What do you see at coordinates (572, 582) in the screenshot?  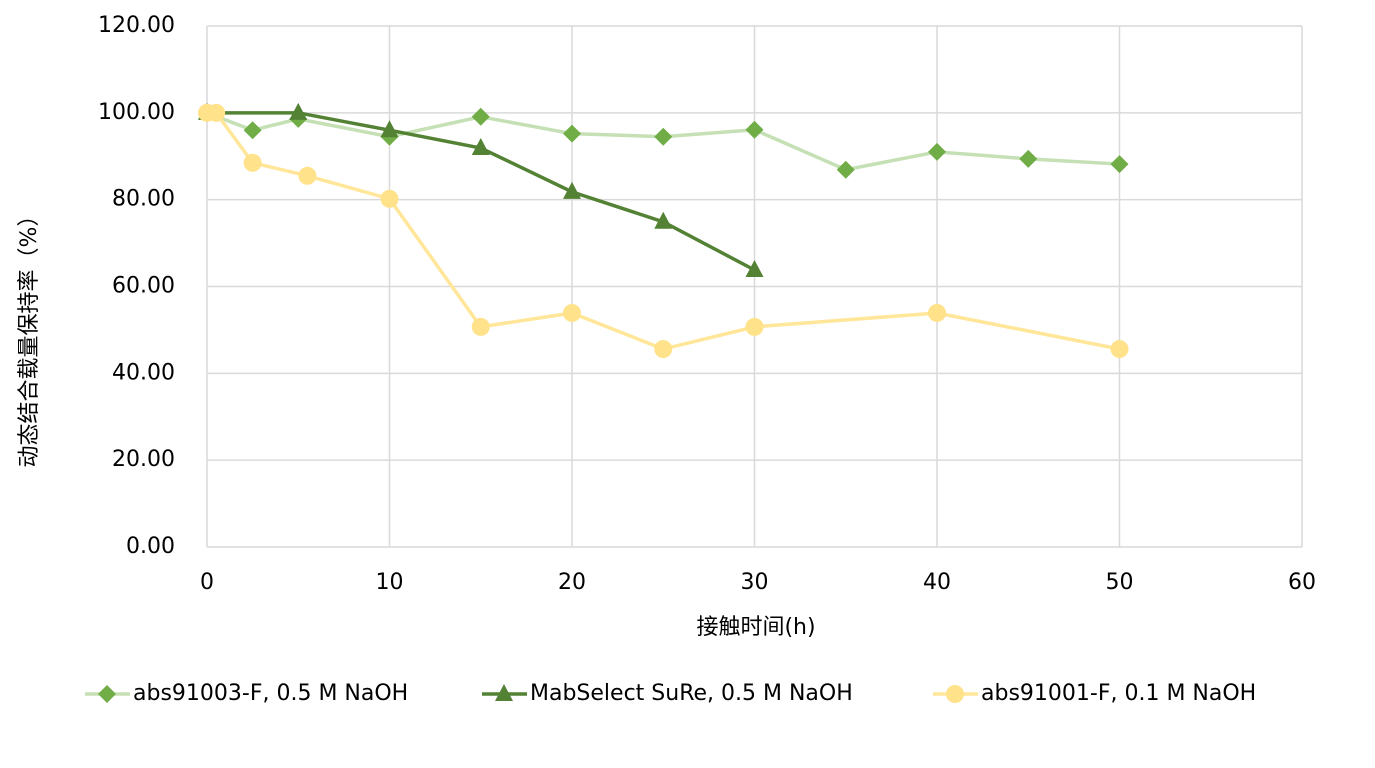 I see `x-tick-label: 20` at bounding box center [572, 582].